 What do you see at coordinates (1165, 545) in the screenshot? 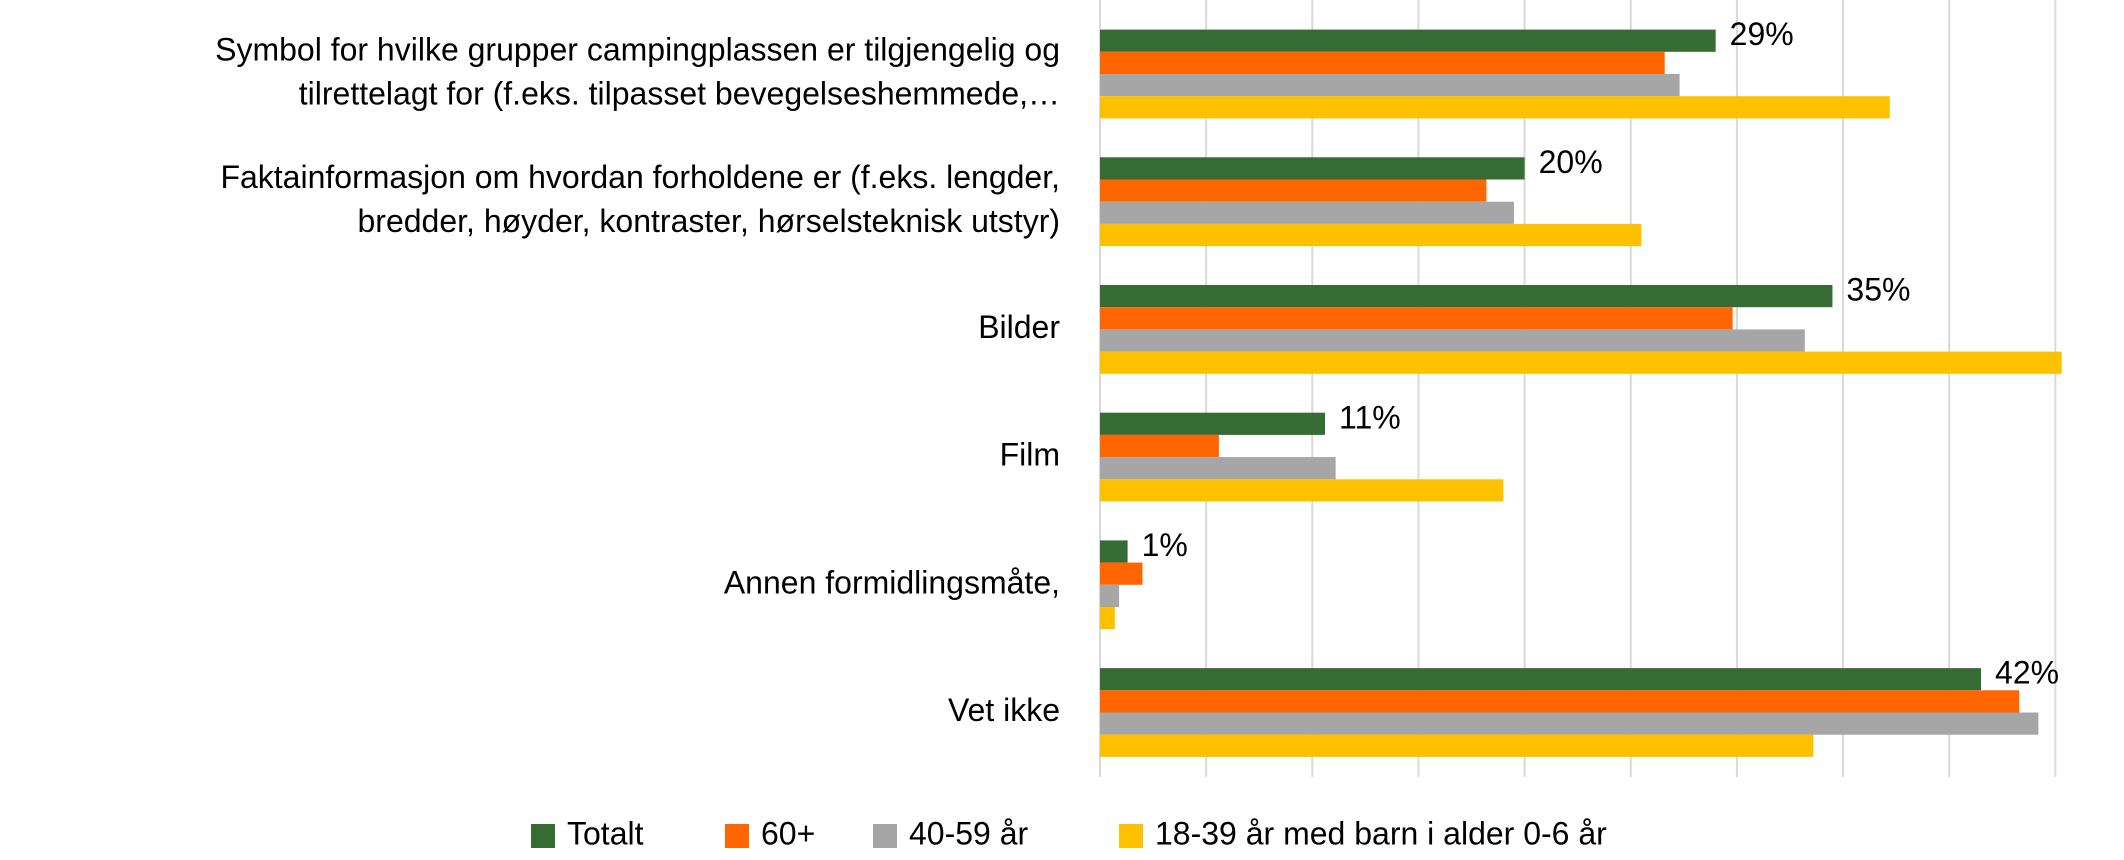
I see `data-label: 1%` at bounding box center [1165, 545].